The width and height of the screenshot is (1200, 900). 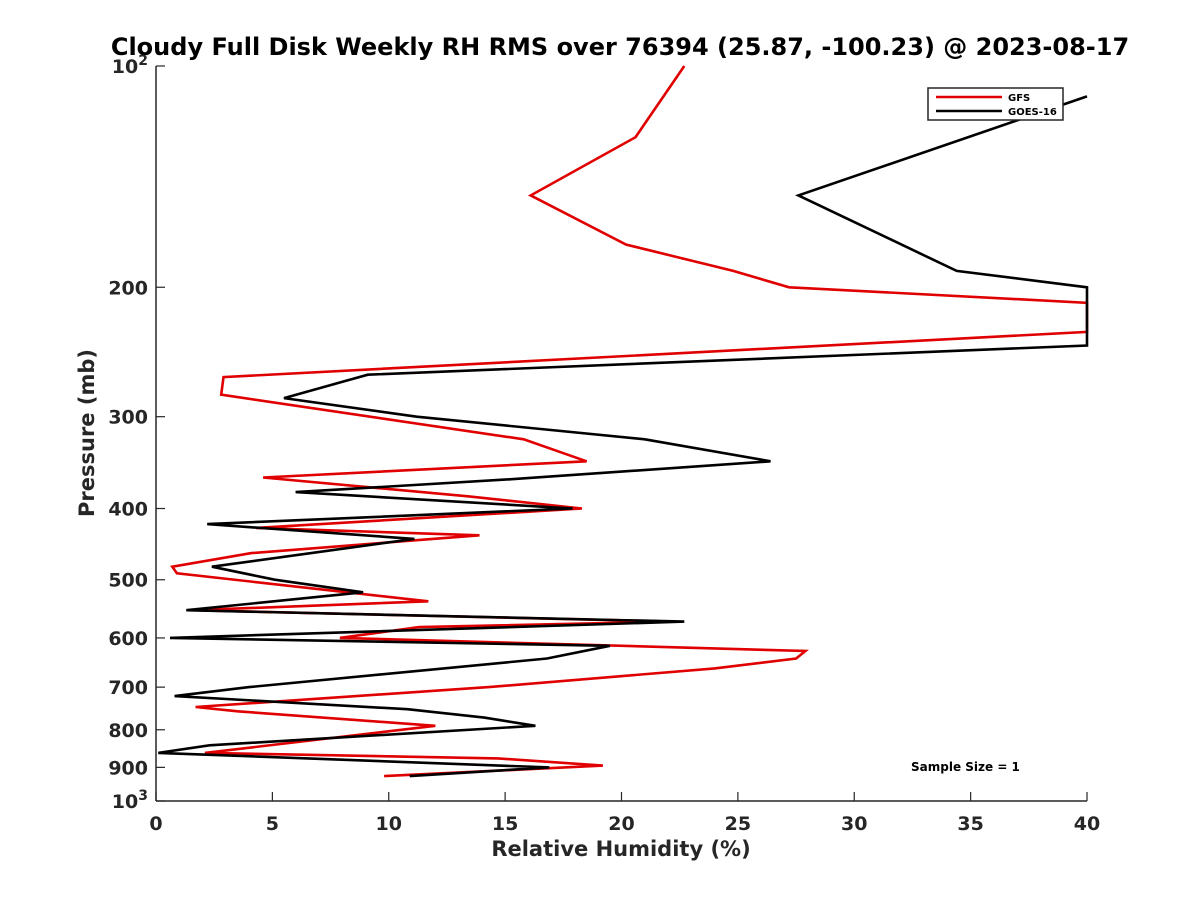 What do you see at coordinates (970, 824) in the screenshot?
I see `x-tick-label: 35` at bounding box center [970, 824].